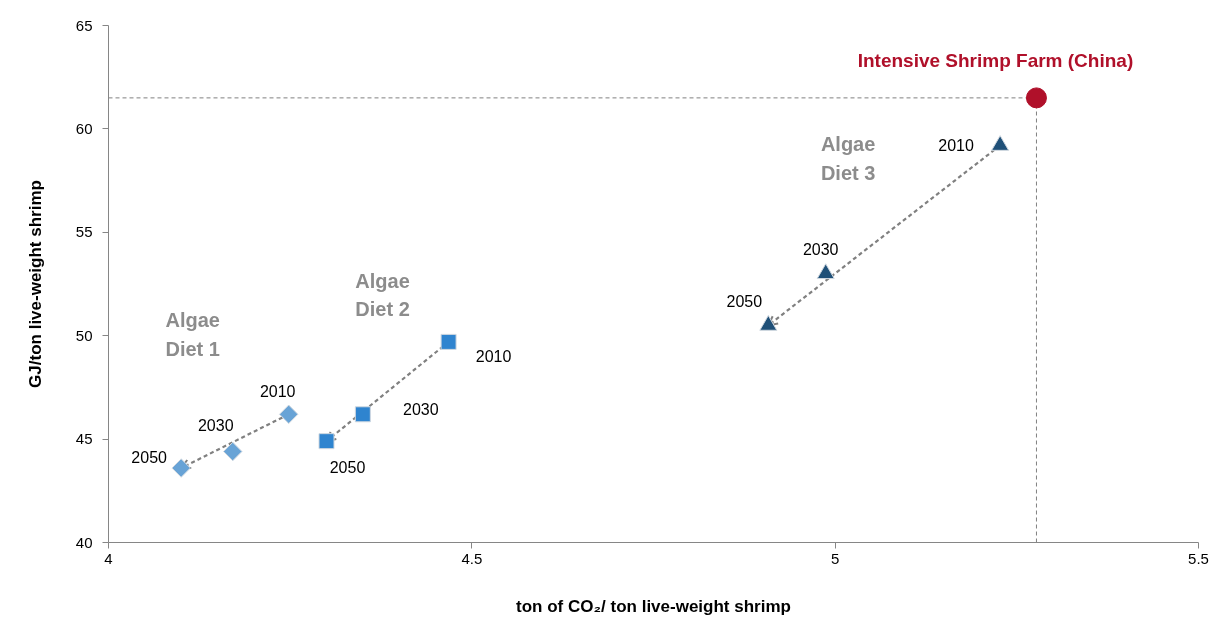 Image resolution: width=1217 pixels, height=623 pixels. Describe the element at coordinates (84, 232) in the screenshot. I see `y-tick-label: 55` at that location.